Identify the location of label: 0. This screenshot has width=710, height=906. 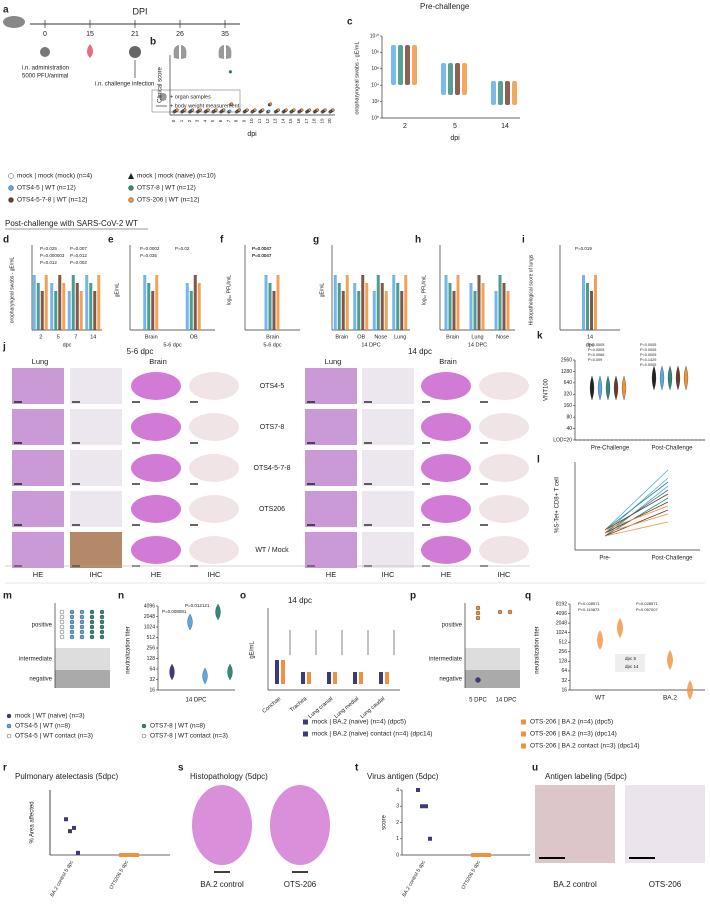
(45, 34).